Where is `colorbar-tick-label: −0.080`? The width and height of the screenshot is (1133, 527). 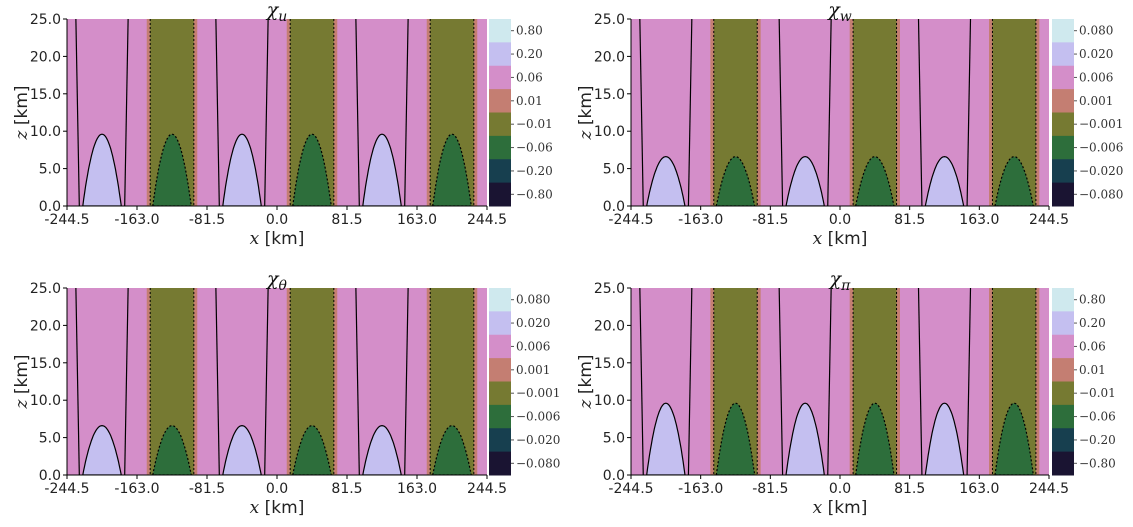
colorbar-tick-label: −0.080 is located at coordinates (538, 463).